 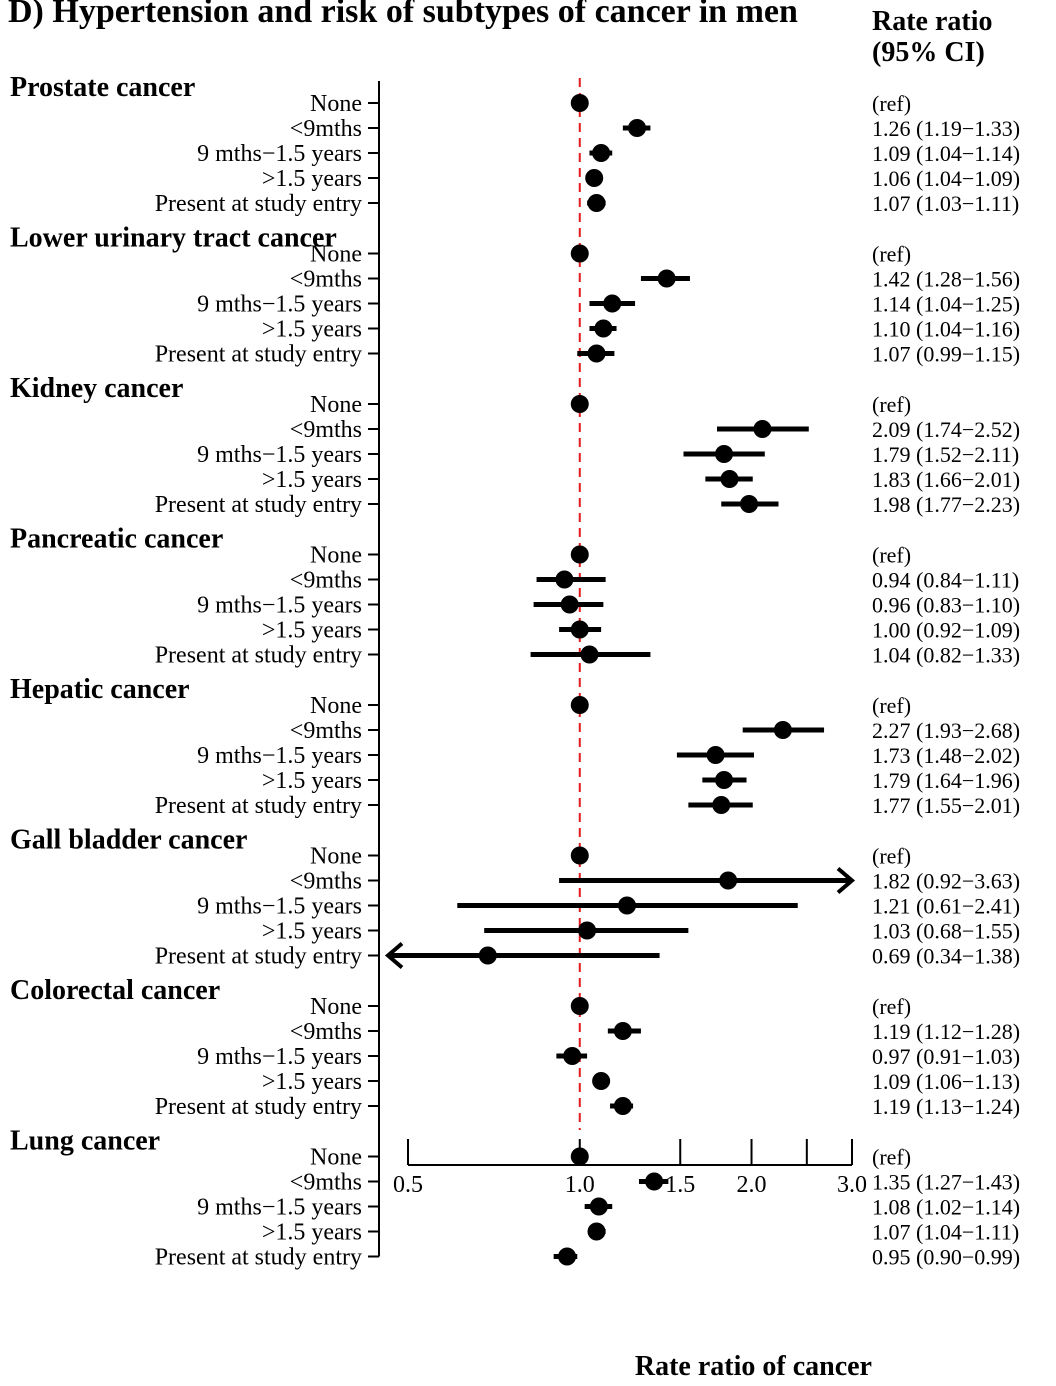 What do you see at coordinates (946, 1031) in the screenshot?
I see `rate-ratio-text: 1.19 (1.12−1.28)` at bounding box center [946, 1031].